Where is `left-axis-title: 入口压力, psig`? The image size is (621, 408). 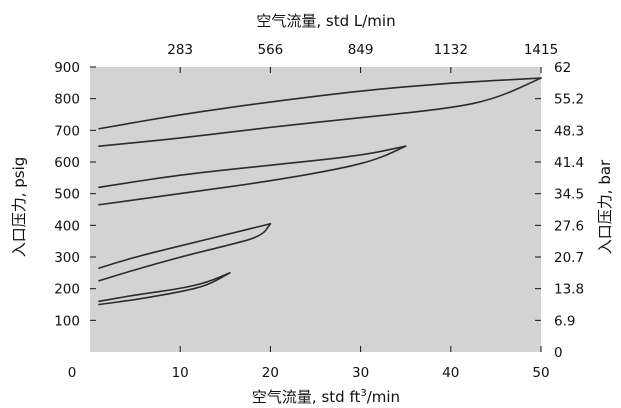
left-axis-title: 入口压力, psig is located at coordinates (19, 207).